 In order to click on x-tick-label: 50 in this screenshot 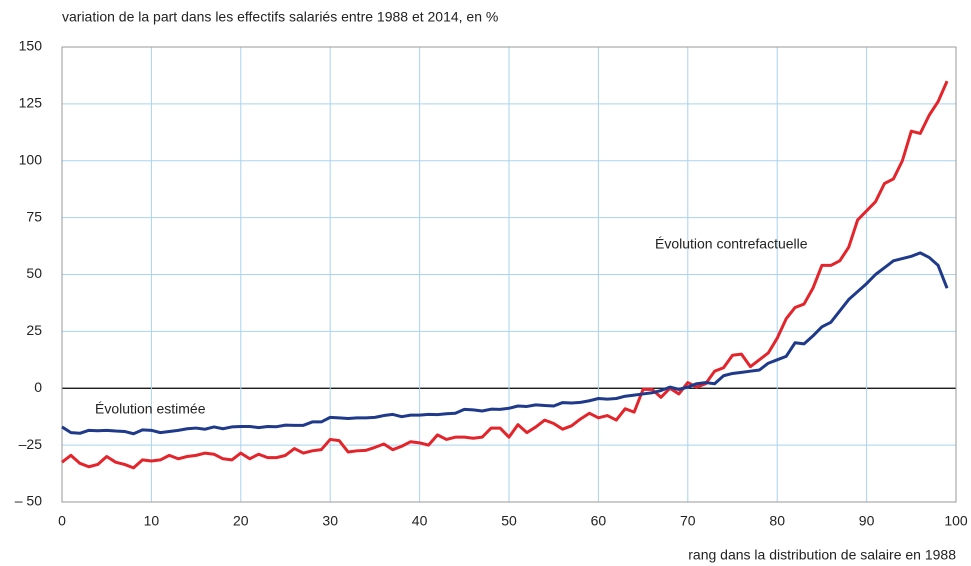, I will do `click(509, 521)`.